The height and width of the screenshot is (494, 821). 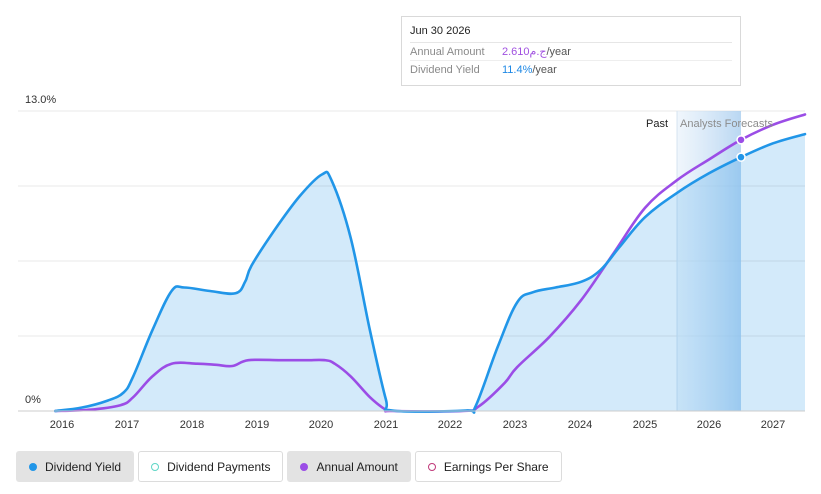 I want to click on x-tick-label: 2024, so click(x=580, y=425).